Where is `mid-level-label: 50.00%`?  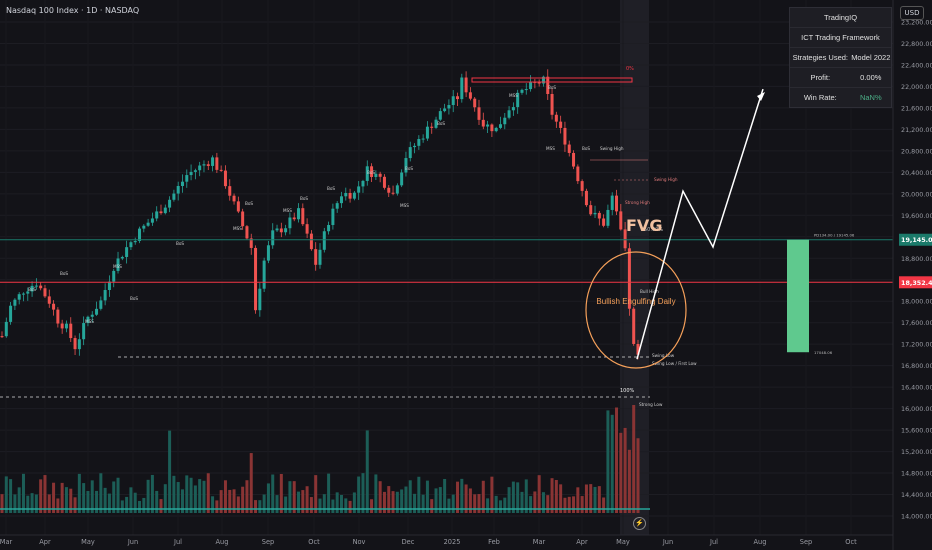
mid-level-label: 50.00% is located at coordinates (653, 230).